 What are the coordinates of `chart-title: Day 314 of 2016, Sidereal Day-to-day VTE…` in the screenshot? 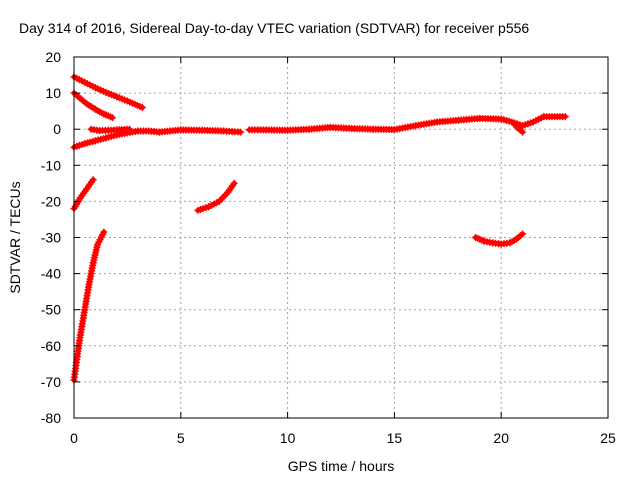 It's located at (274, 28).